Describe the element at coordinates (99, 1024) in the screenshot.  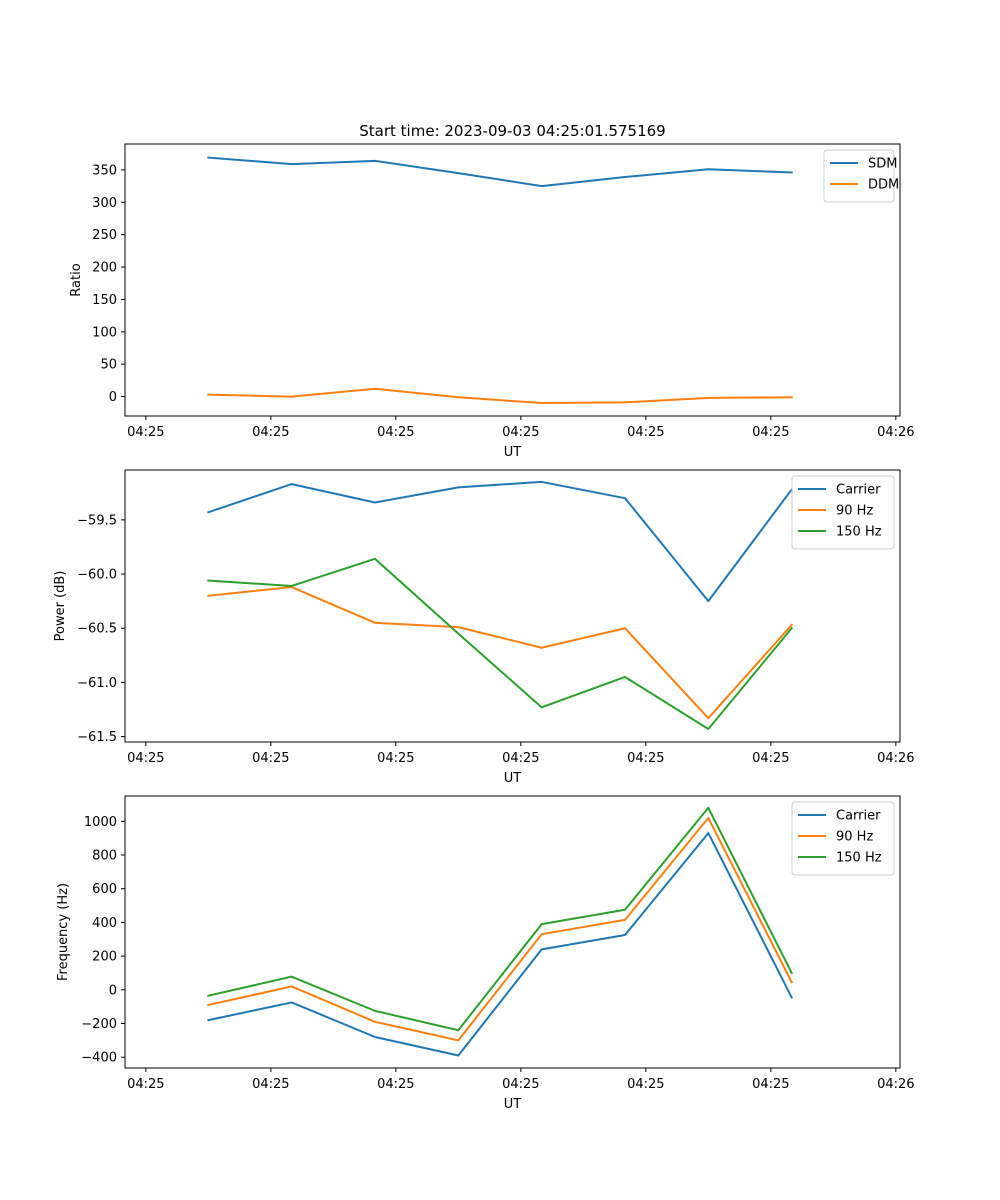
I see `frequency-y-tick-label: −200` at that location.